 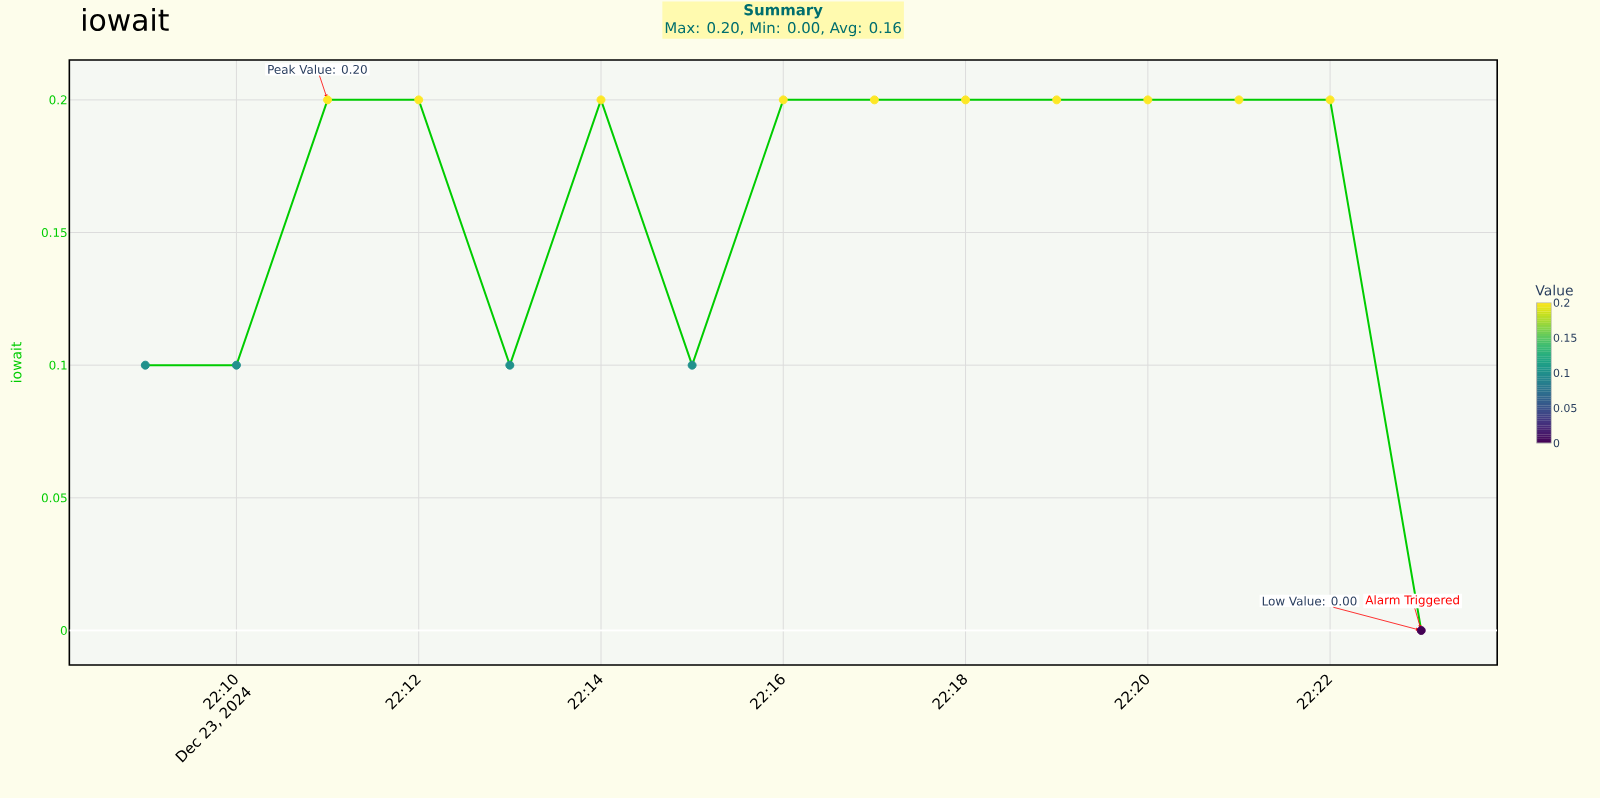 What do you see at coordinates (58, 365) in the screenshot?
I see `y-tick-label: 0.1` at bounding box center [58, 365].